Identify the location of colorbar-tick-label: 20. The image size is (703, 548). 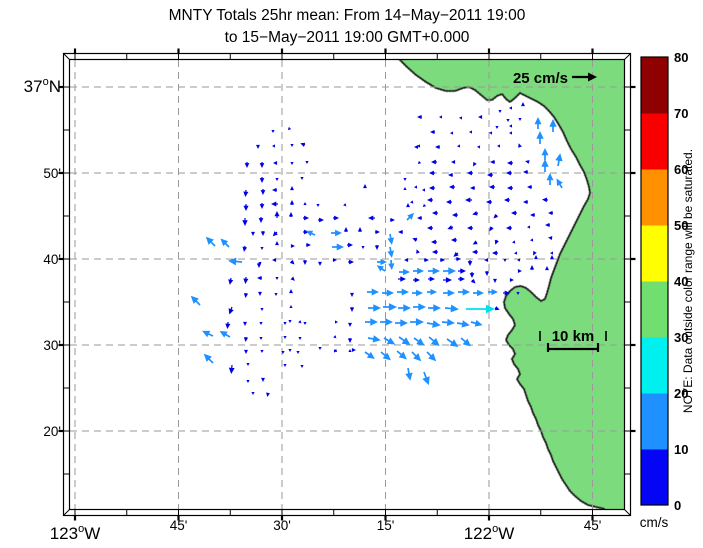
(681, 393).